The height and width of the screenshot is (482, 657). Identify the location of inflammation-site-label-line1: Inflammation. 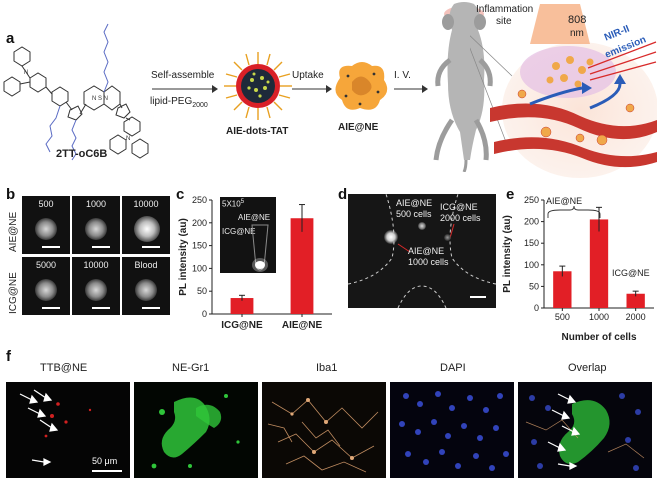
(505, 9).